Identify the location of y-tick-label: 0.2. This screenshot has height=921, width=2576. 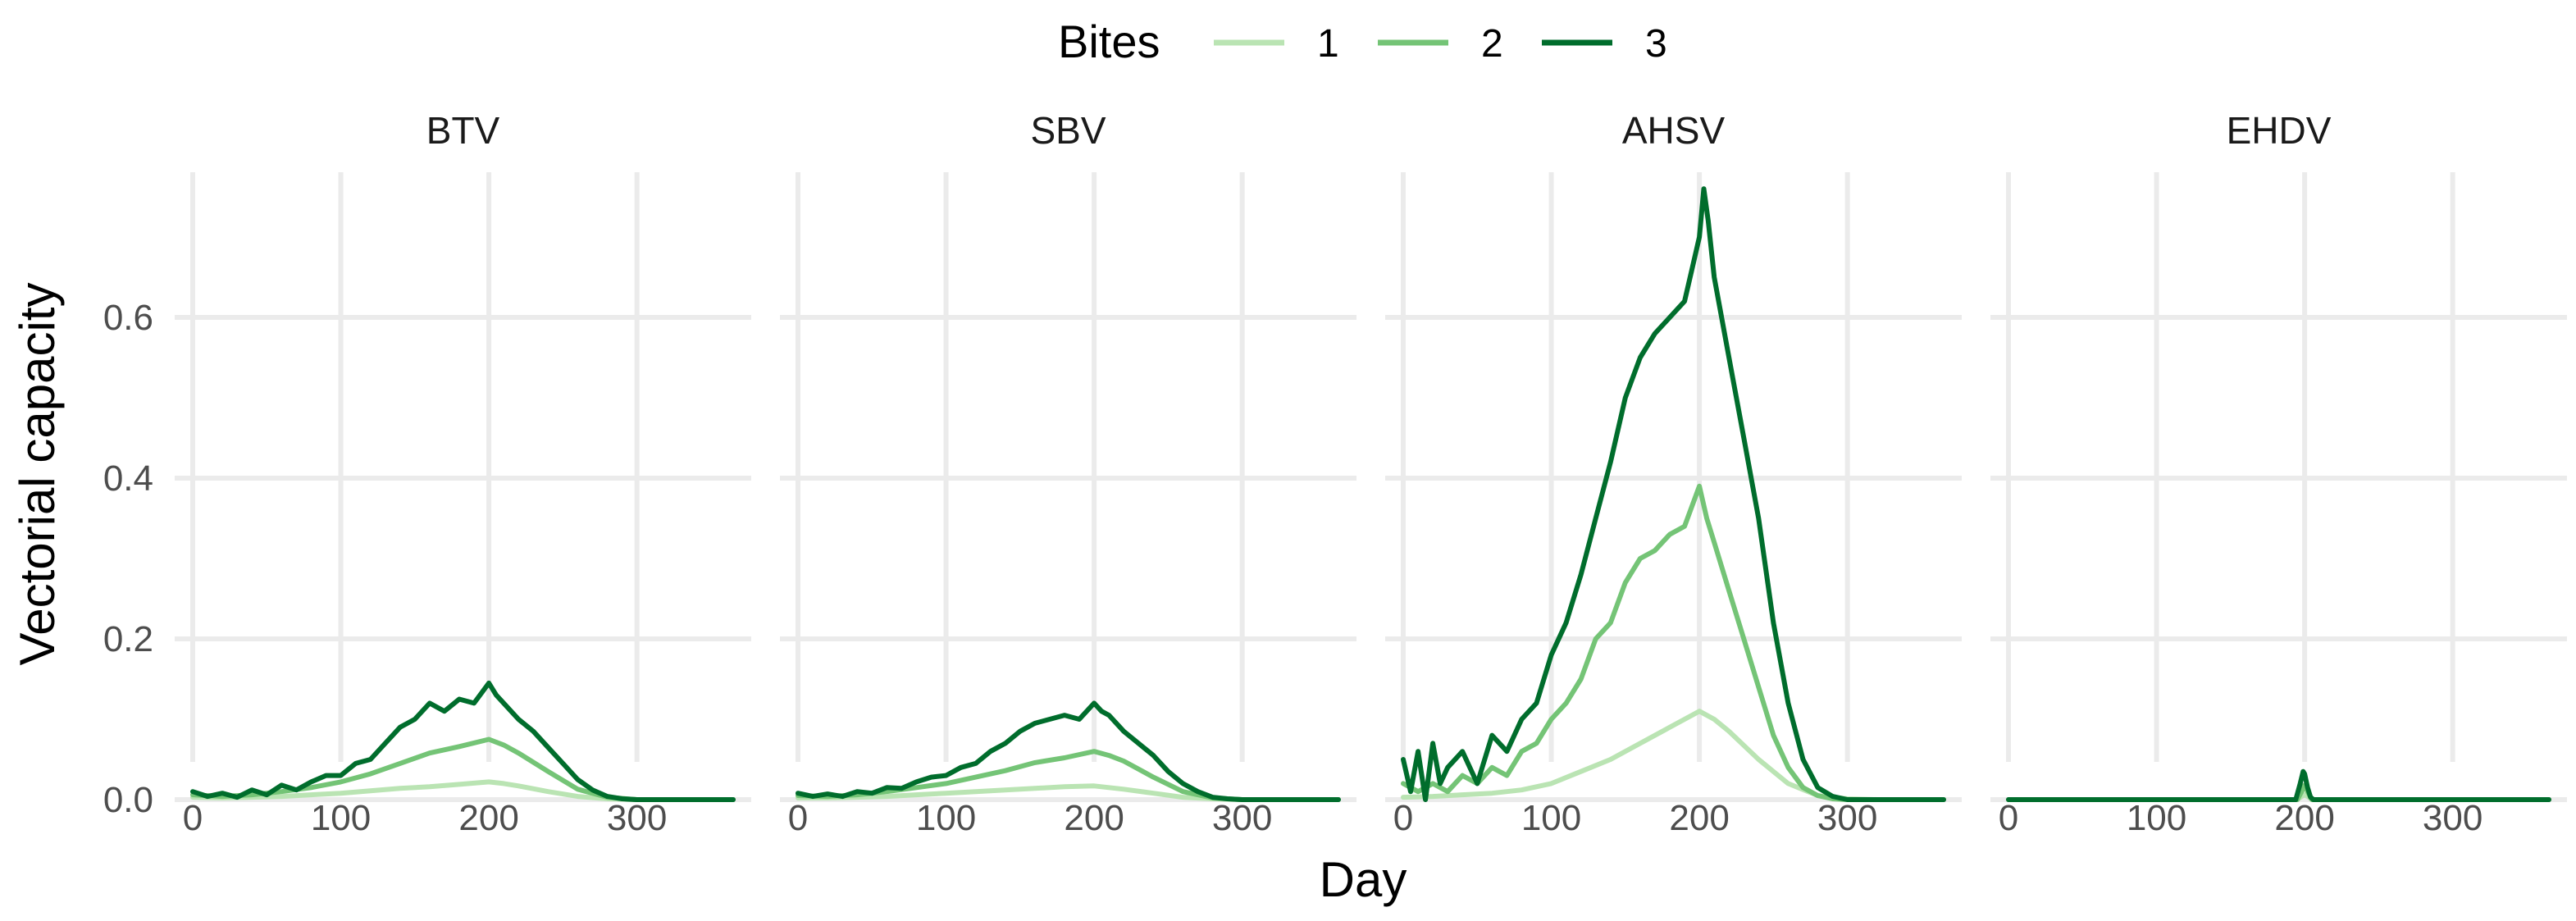
(128, 639).